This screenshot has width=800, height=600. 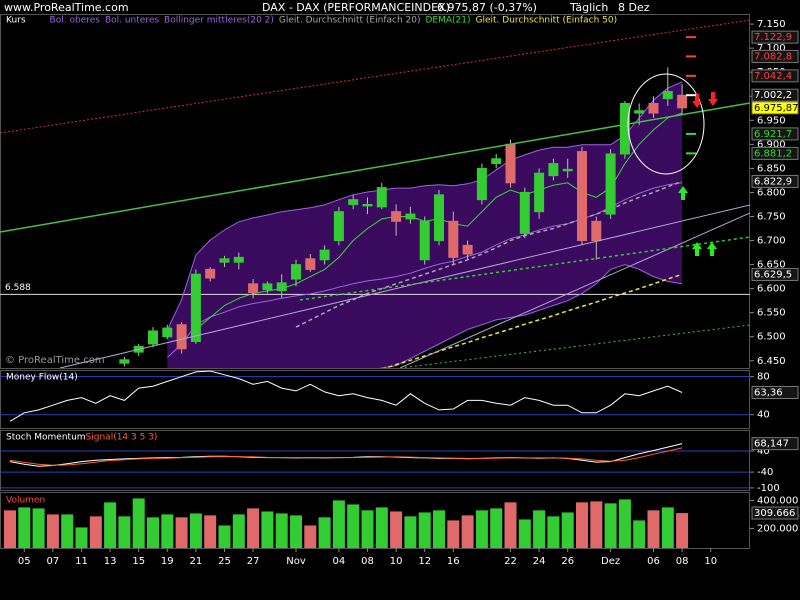 I want to click on support-label: 6.588, so click(x=18, y=288).